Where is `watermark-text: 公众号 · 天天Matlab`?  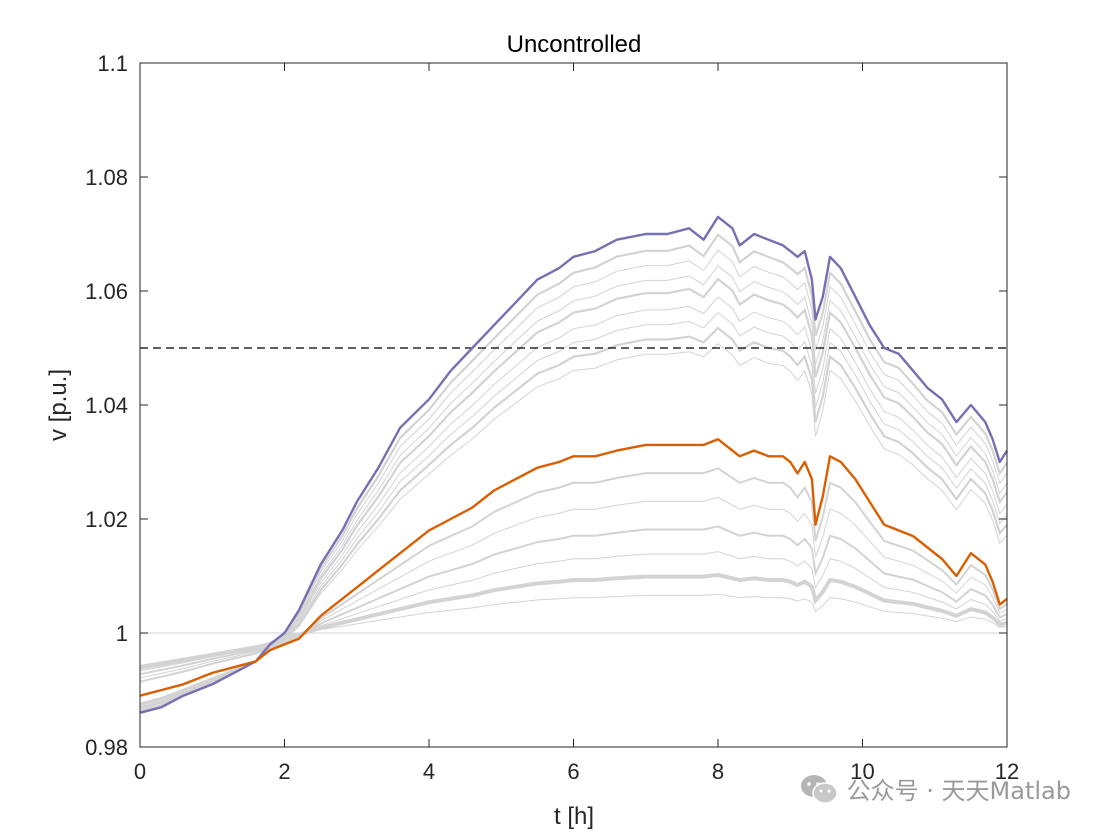 watermark-text: 公众号 · 天天Matlab is located at coordinates (958, 791).